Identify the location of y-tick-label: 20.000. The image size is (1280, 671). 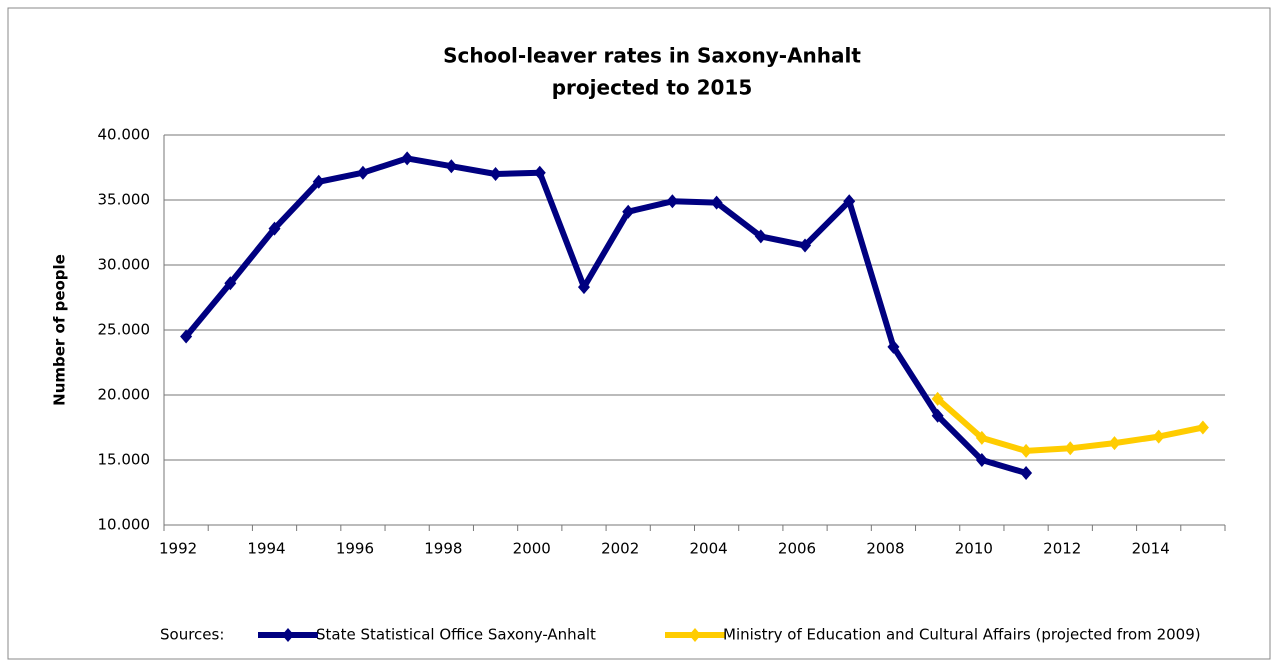
(124, 395).